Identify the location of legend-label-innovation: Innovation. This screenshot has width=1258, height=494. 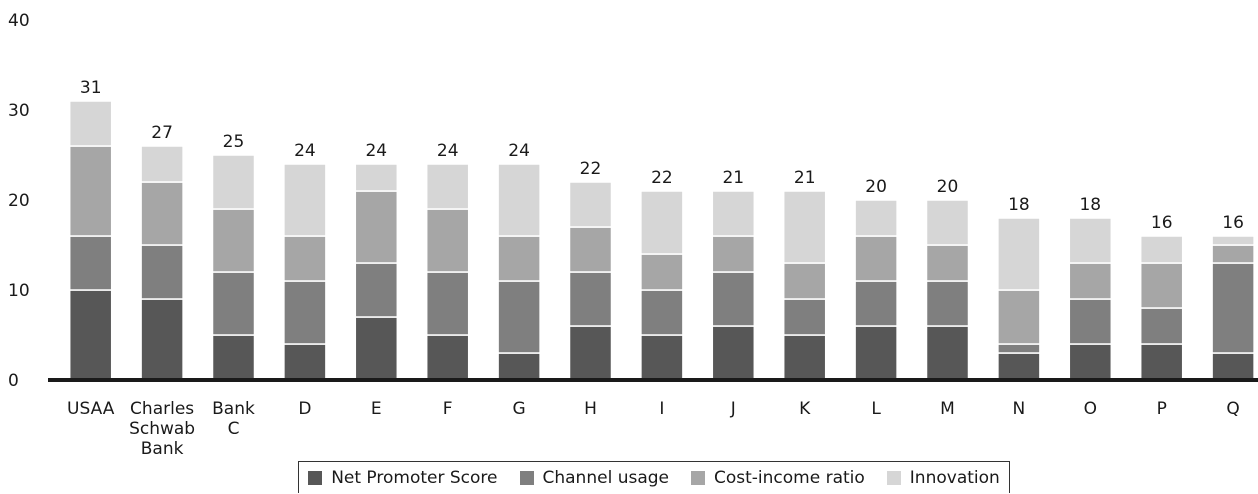
(954, 477).